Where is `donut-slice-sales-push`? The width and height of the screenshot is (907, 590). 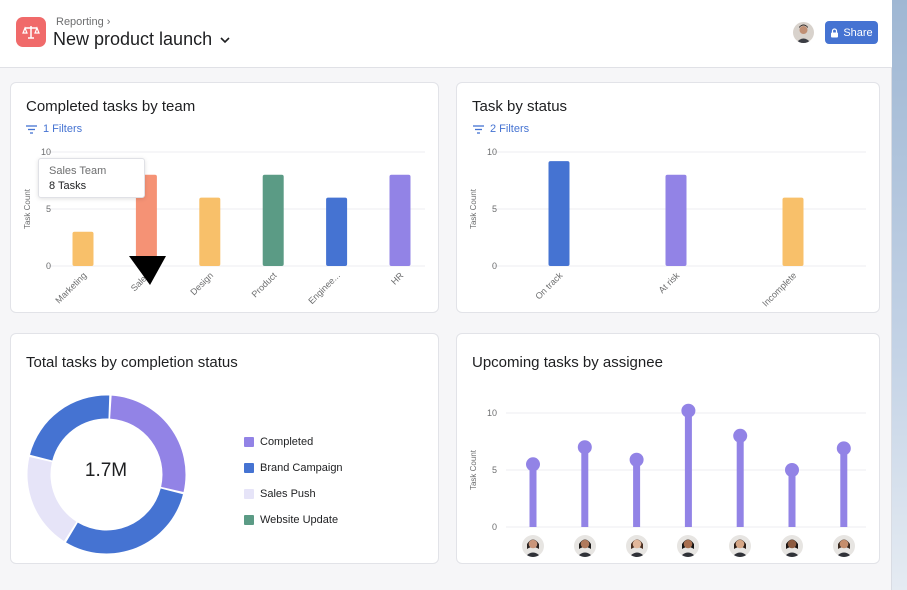
donut-slice-sales-push is located at coordinates (52, 499).